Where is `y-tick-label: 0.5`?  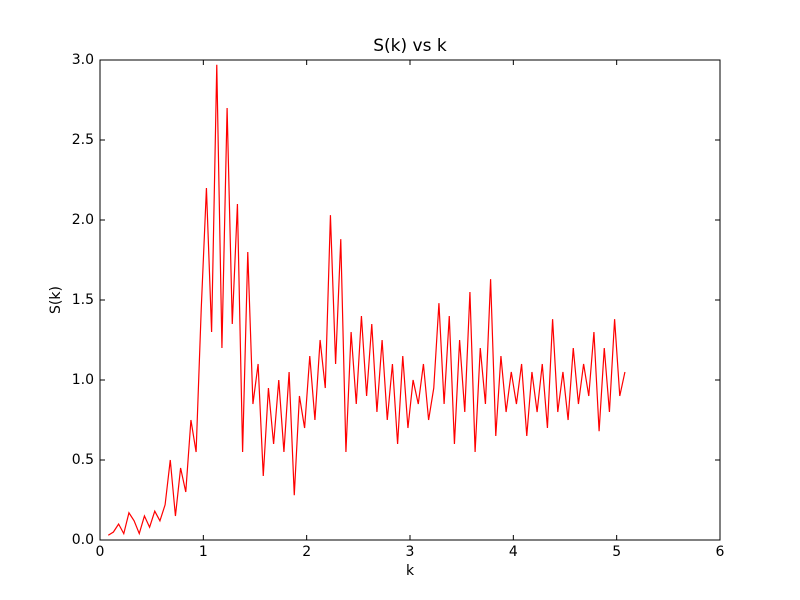
y-tick-label: 0.5 is located at coordinates (83, 460).